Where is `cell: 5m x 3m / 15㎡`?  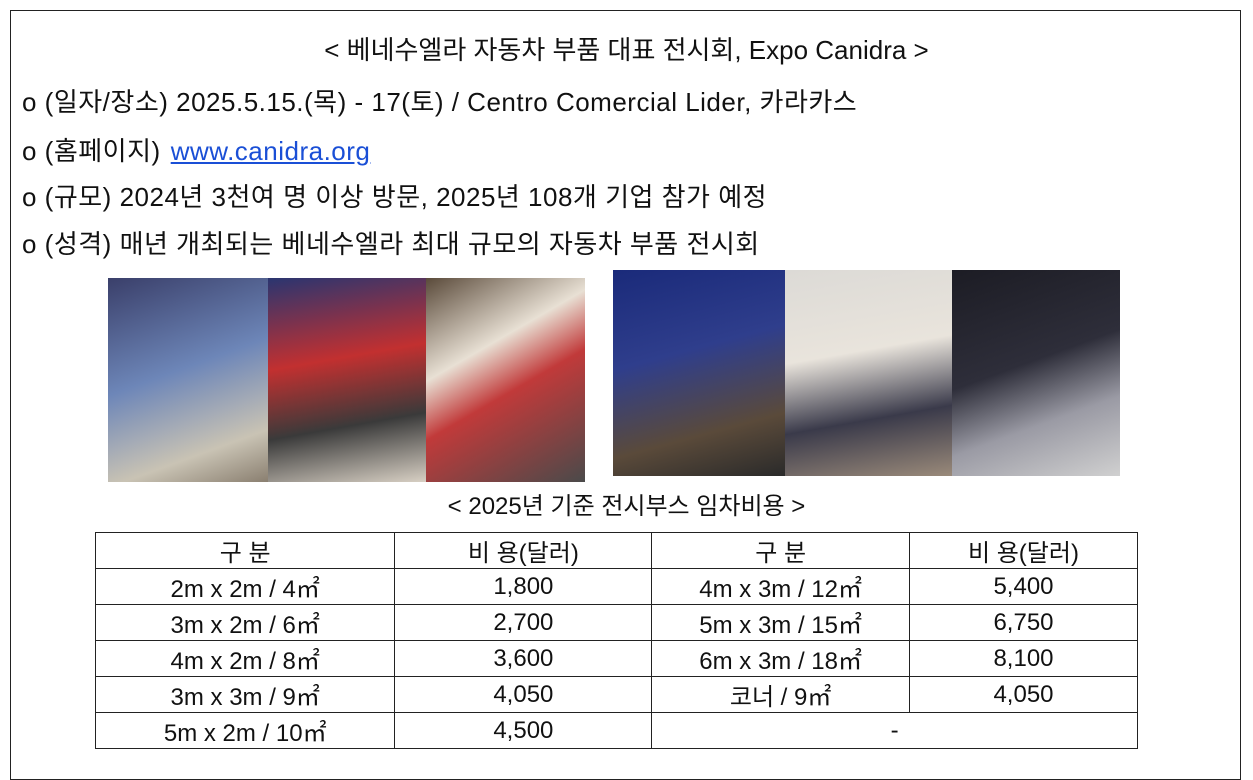 cell: 5m x 3m / 15㎡ is located at coordinates (780, 622).